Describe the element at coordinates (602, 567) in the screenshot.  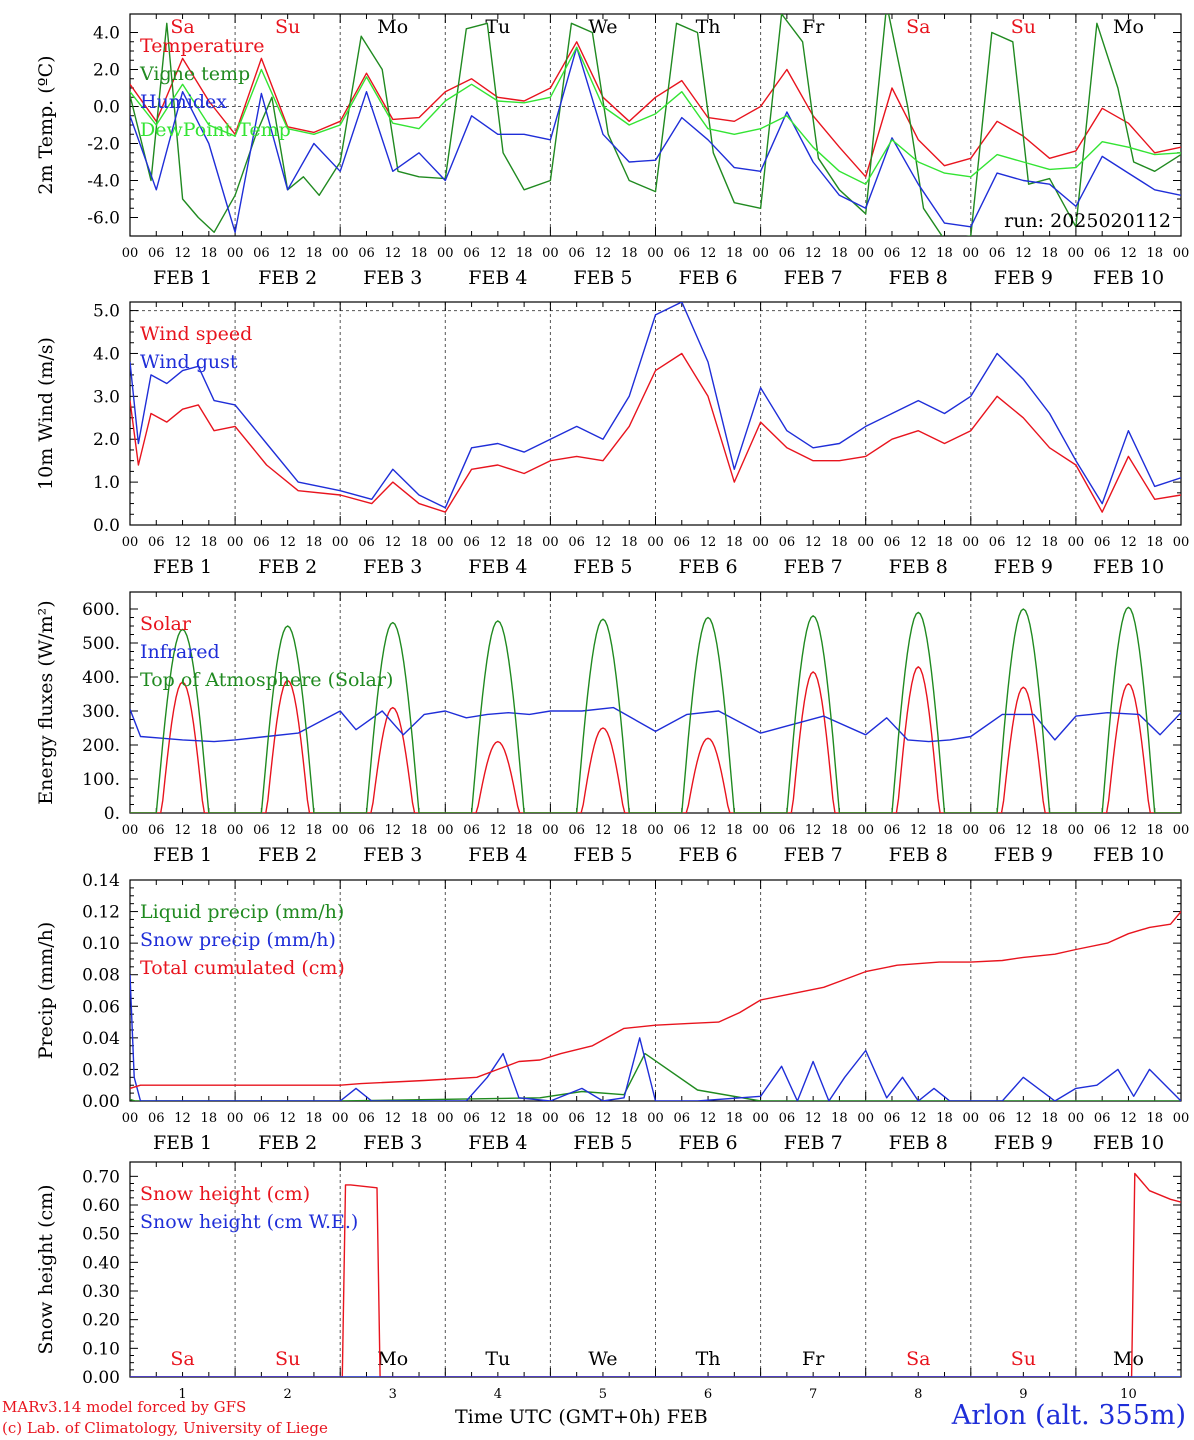
I see `date-label: FEB 5` at that location.